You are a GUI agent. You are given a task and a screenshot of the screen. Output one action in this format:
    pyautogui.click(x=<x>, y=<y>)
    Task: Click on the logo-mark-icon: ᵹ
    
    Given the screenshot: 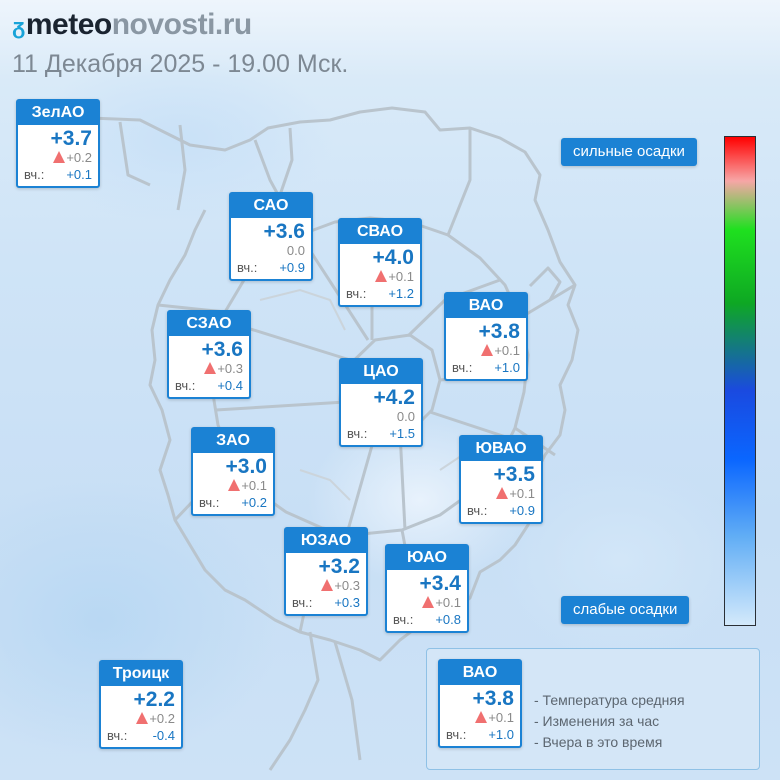 What is the action you would take?
    pyautogui.click(x=18, y=26)
    